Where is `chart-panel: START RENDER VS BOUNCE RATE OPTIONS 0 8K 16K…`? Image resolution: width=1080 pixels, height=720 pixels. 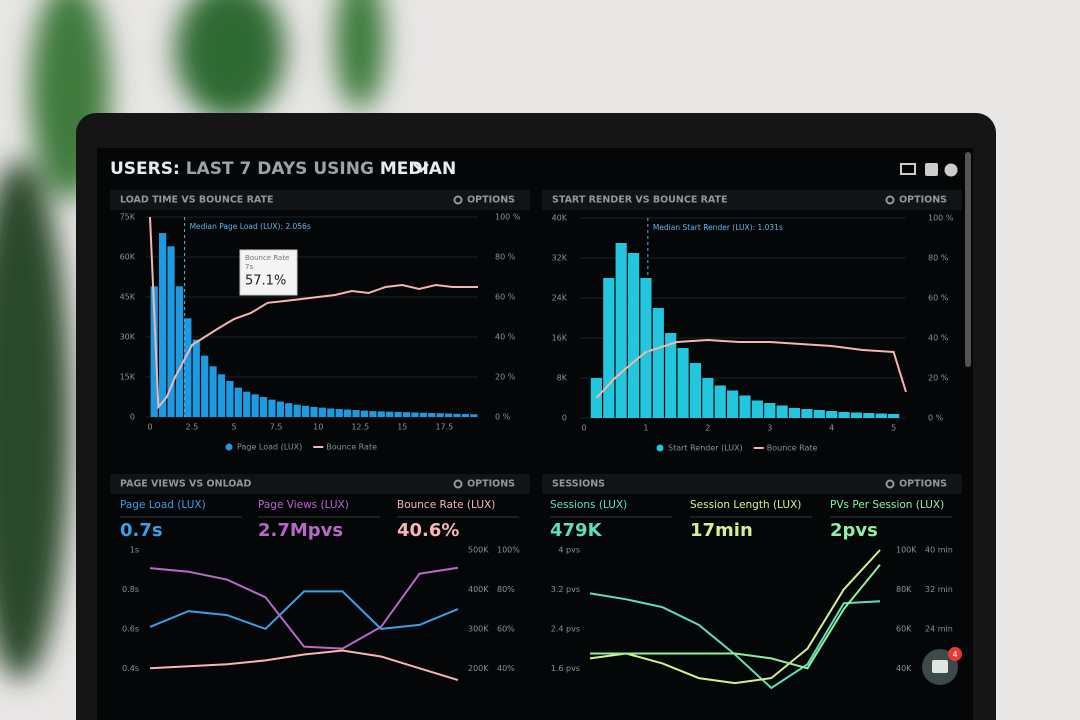
chart-panel: START RENDER VS BOUNCE RATE OPTIONS 0 8K 16K… is located at coordinates (752, 321).